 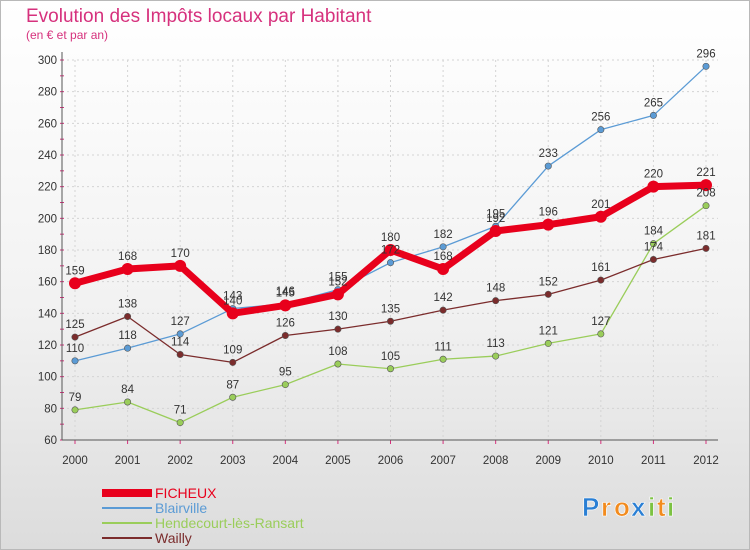 What do you see at coordinates (128, 461) in the screenshot?
I see `x-tick-label: 2001` at bounding box center [128, 461].